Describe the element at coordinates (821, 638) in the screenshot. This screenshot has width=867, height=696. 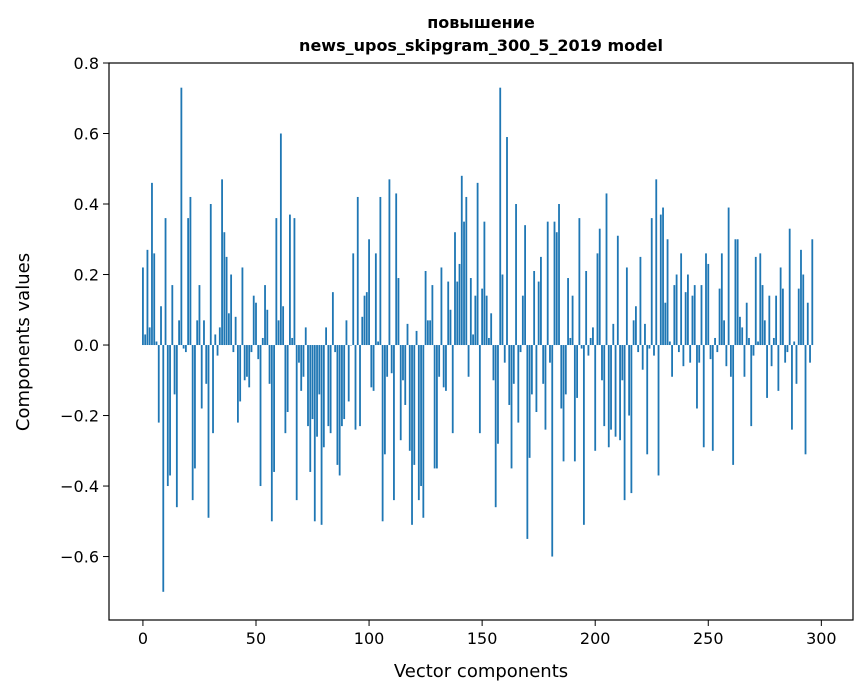
I see `x-tick-label: 300` at that location.